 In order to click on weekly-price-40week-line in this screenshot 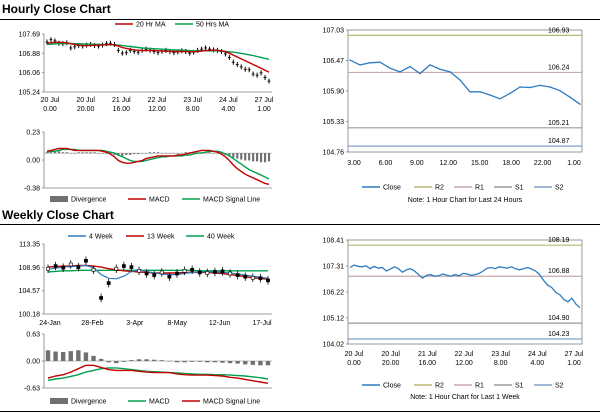, I will do `click(157, 271)`.